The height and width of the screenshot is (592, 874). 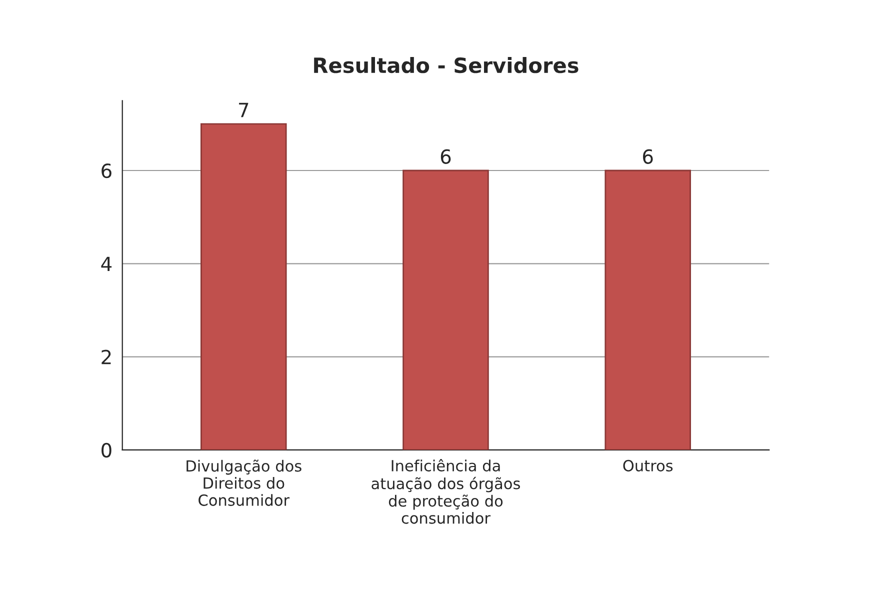 I want to click on y-tick-label: 6, so click(x=107, y=170).